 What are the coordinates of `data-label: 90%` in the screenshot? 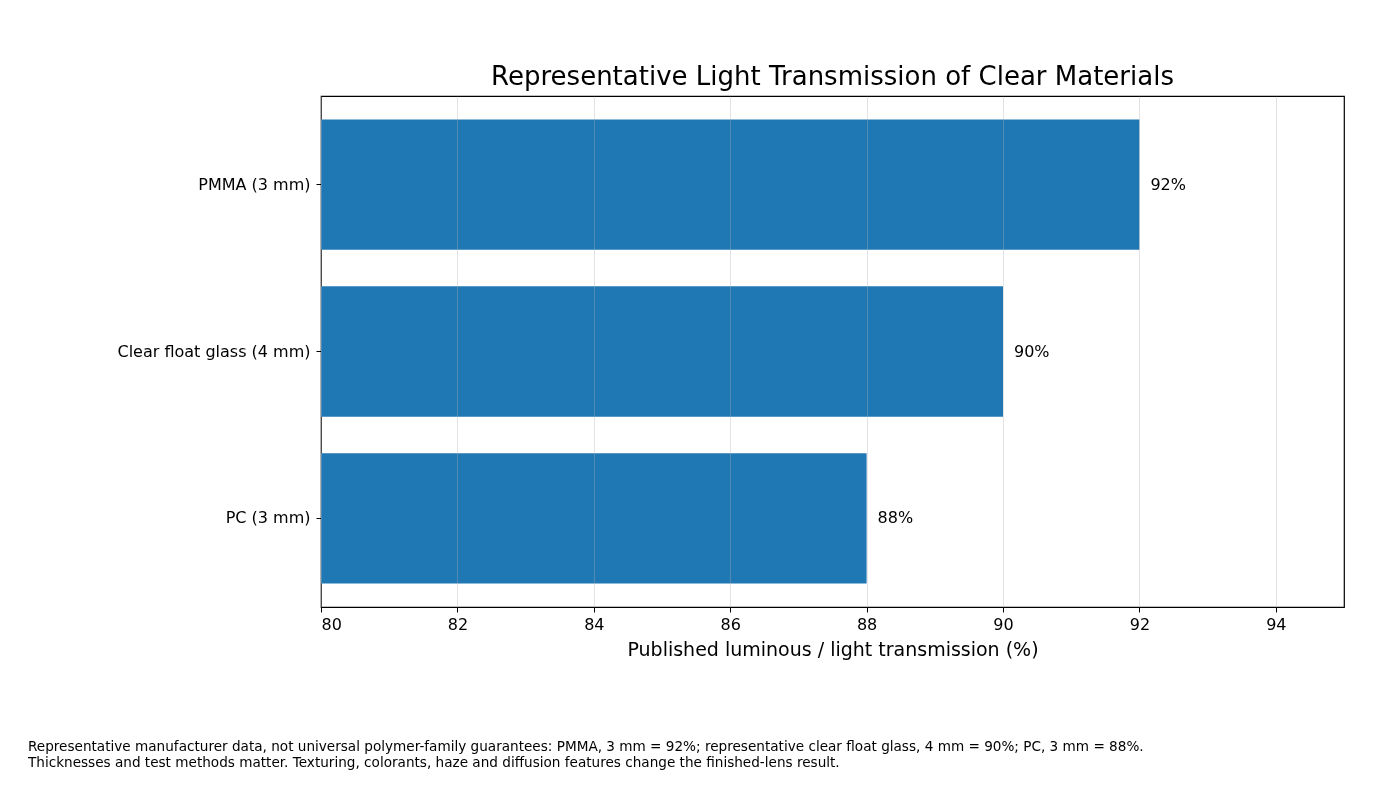 It's located at (1032, 351).